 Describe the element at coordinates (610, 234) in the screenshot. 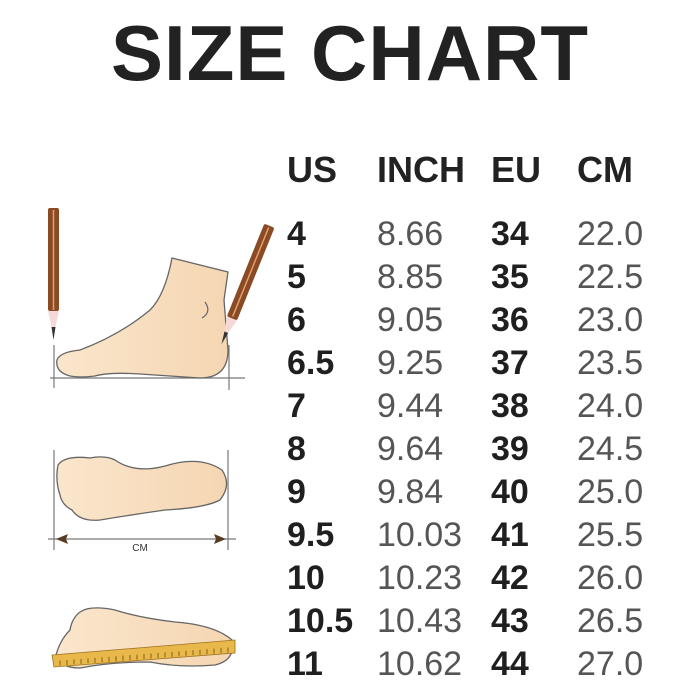

I see `cell-cm: 22.0` at that location.